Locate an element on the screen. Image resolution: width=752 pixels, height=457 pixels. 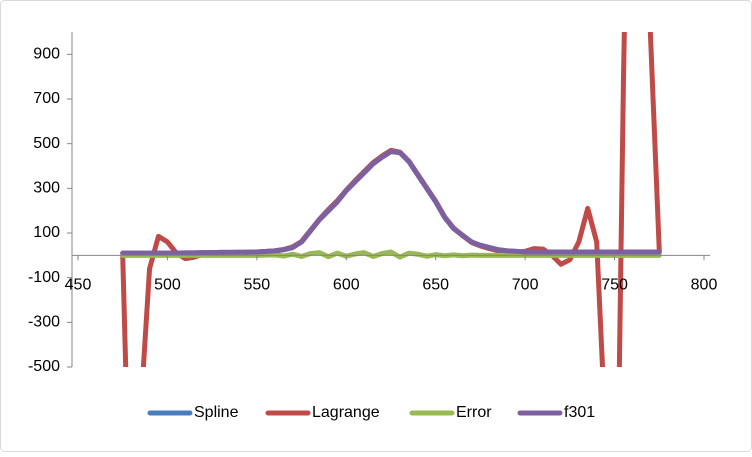
y-tick-label: 500 is located at coordinates (46, 143).